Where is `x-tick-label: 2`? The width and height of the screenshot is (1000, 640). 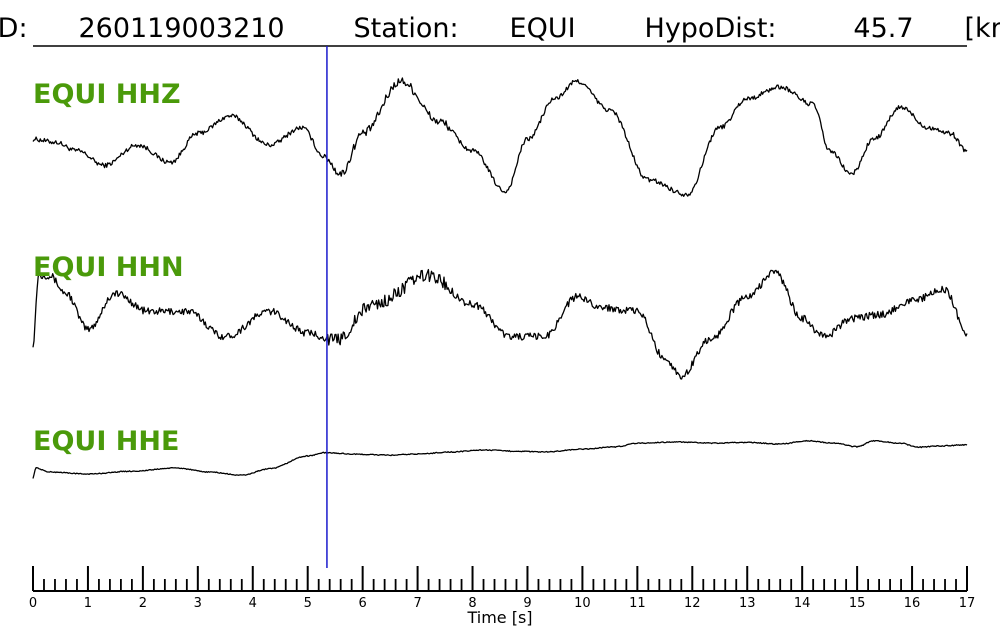
x-tick-label: 2 is located at coordinates (143, 603).